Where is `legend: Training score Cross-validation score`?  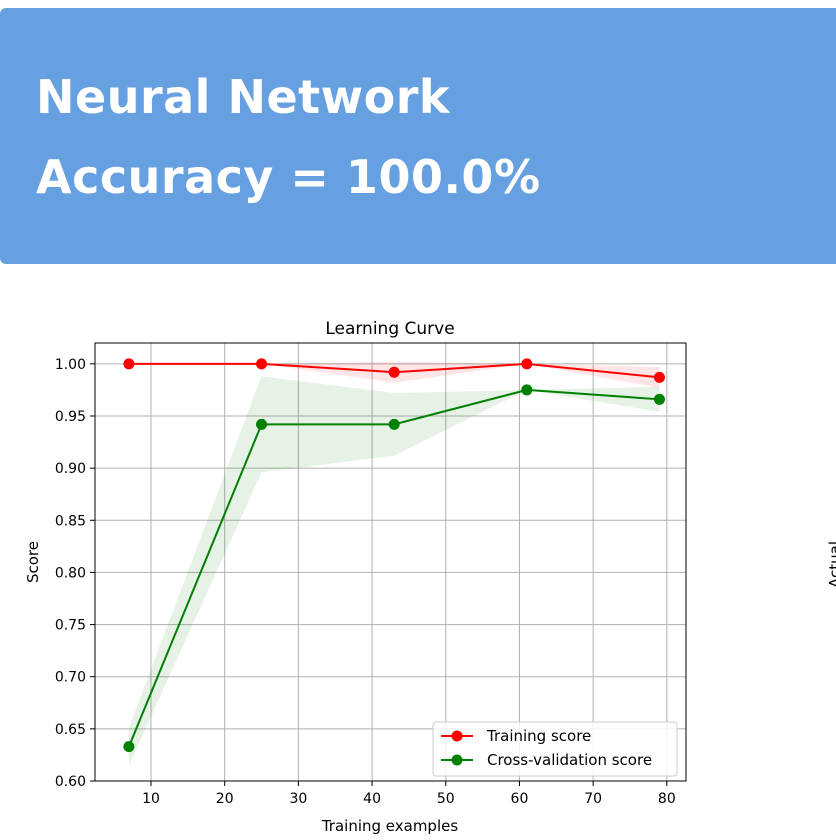
legend: Training score Cross-validation score is located at coordinates (555, 749).